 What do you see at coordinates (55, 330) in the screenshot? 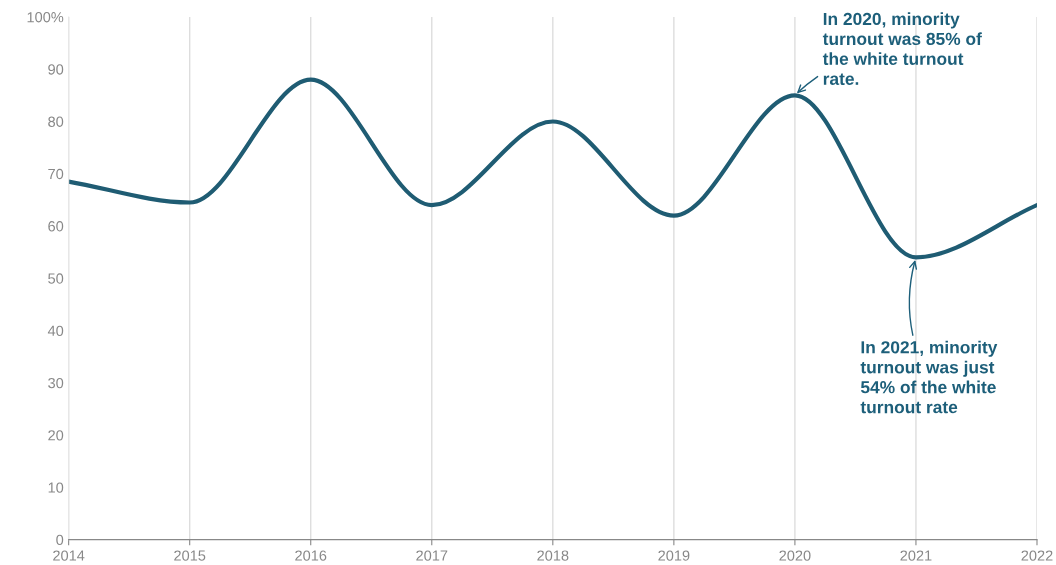
I see `y-tick-label: 40` at bounding box center [55, 330].